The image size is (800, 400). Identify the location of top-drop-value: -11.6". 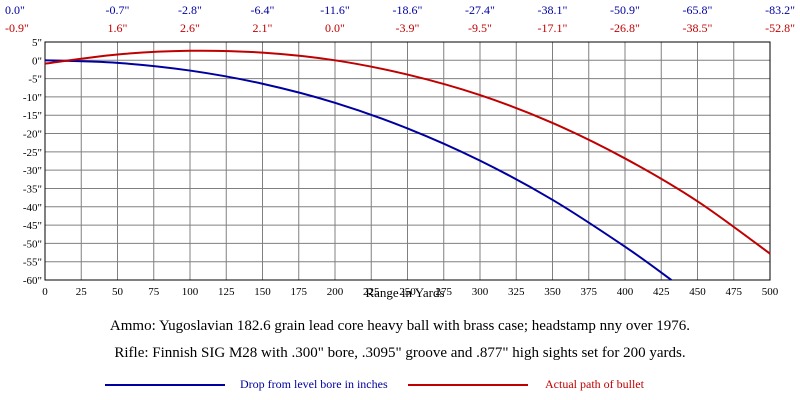
(335, 10).